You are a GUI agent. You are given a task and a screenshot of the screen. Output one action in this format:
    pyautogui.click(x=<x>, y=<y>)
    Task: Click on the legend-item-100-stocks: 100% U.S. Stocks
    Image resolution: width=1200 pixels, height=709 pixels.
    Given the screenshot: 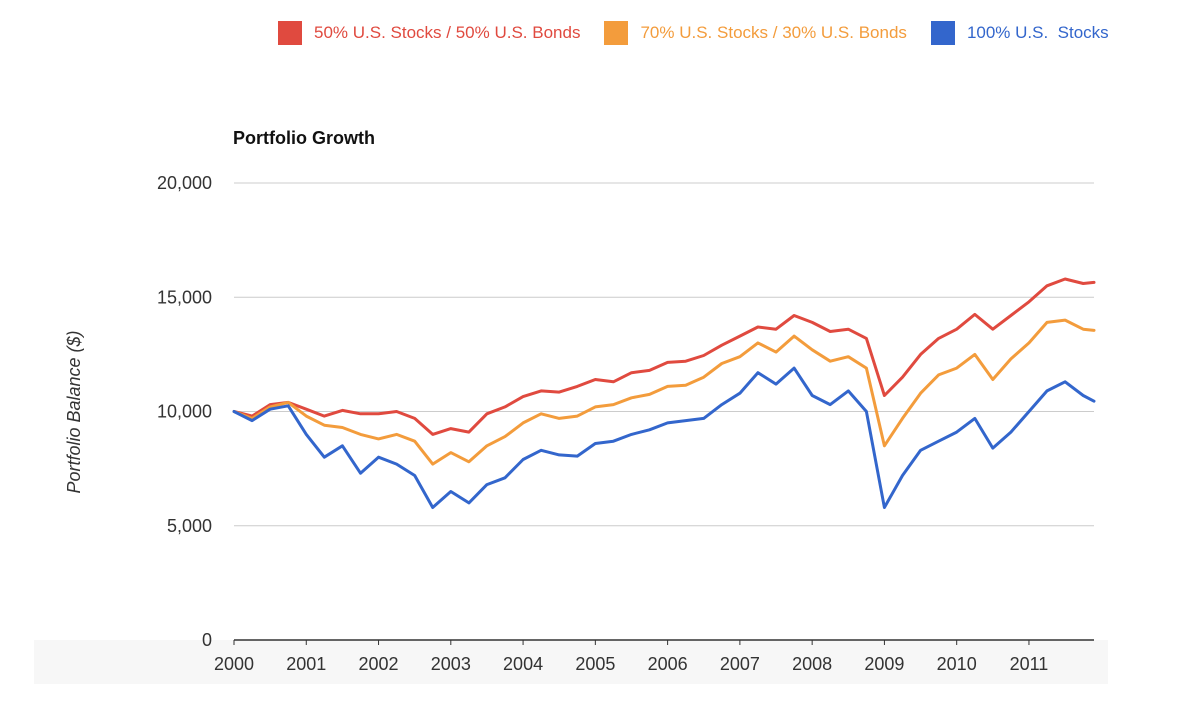 What is the action you would take?
    pyautogui.click(x=1019, y=33)
    